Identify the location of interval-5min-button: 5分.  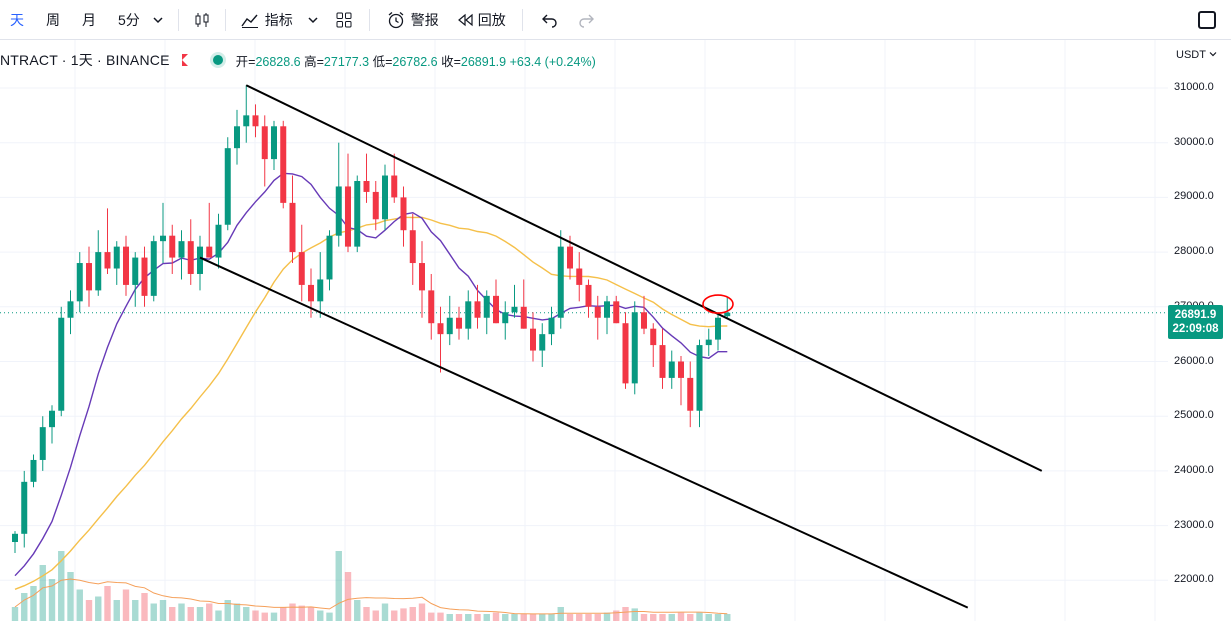
(129, 19).